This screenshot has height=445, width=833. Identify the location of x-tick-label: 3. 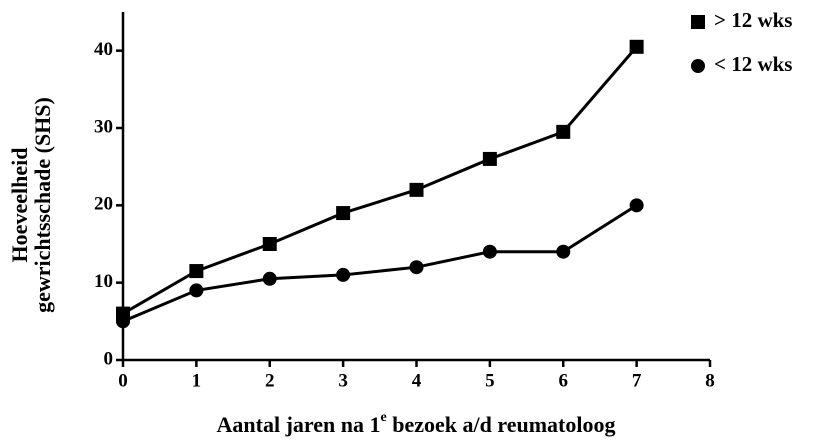
(343, 380).